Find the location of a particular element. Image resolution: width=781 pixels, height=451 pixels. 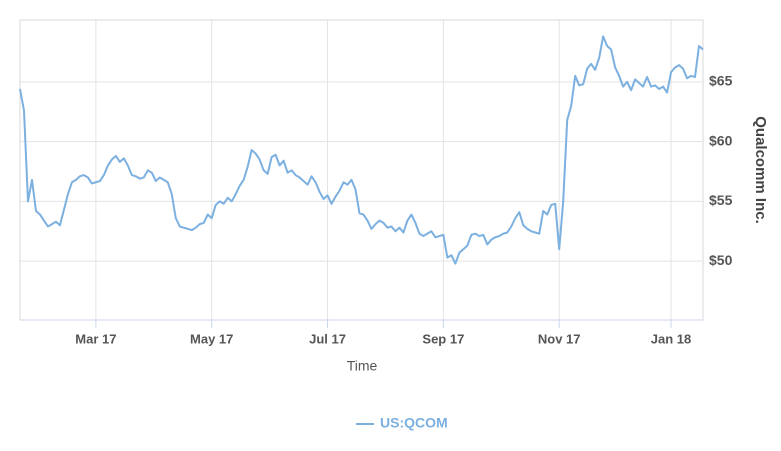

x-tick-label: Jan 18 is located at coordinates (671, 338).